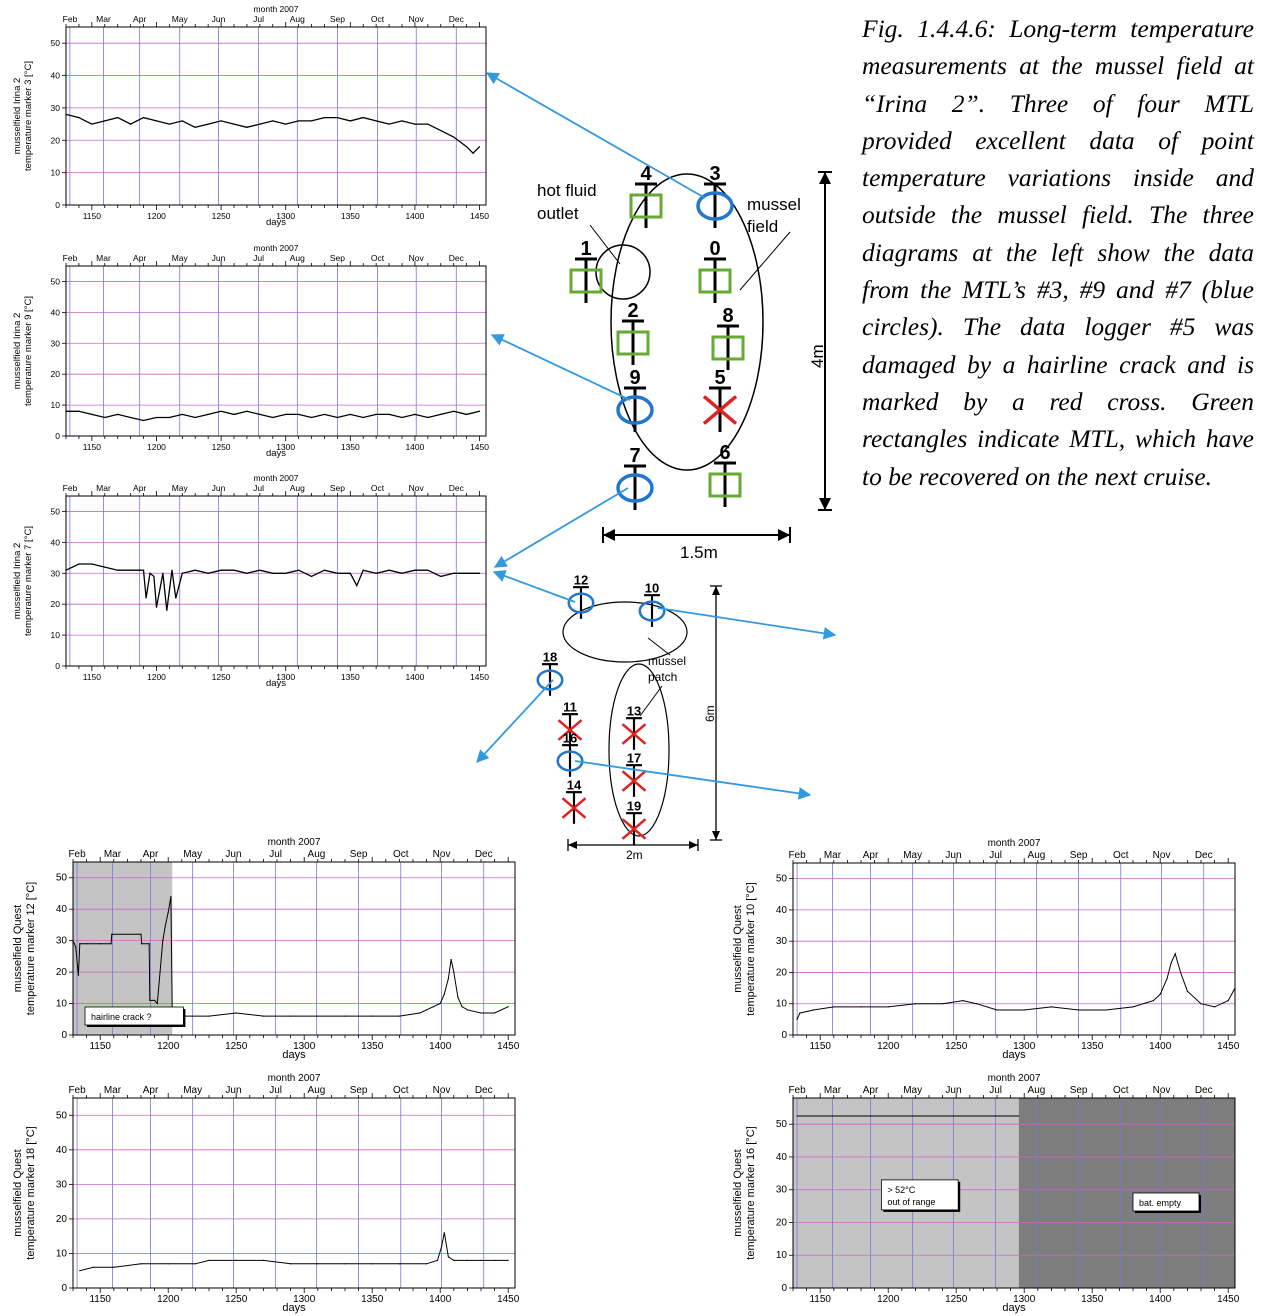  I want to click on month-label: Aug, so click(1037, 855).